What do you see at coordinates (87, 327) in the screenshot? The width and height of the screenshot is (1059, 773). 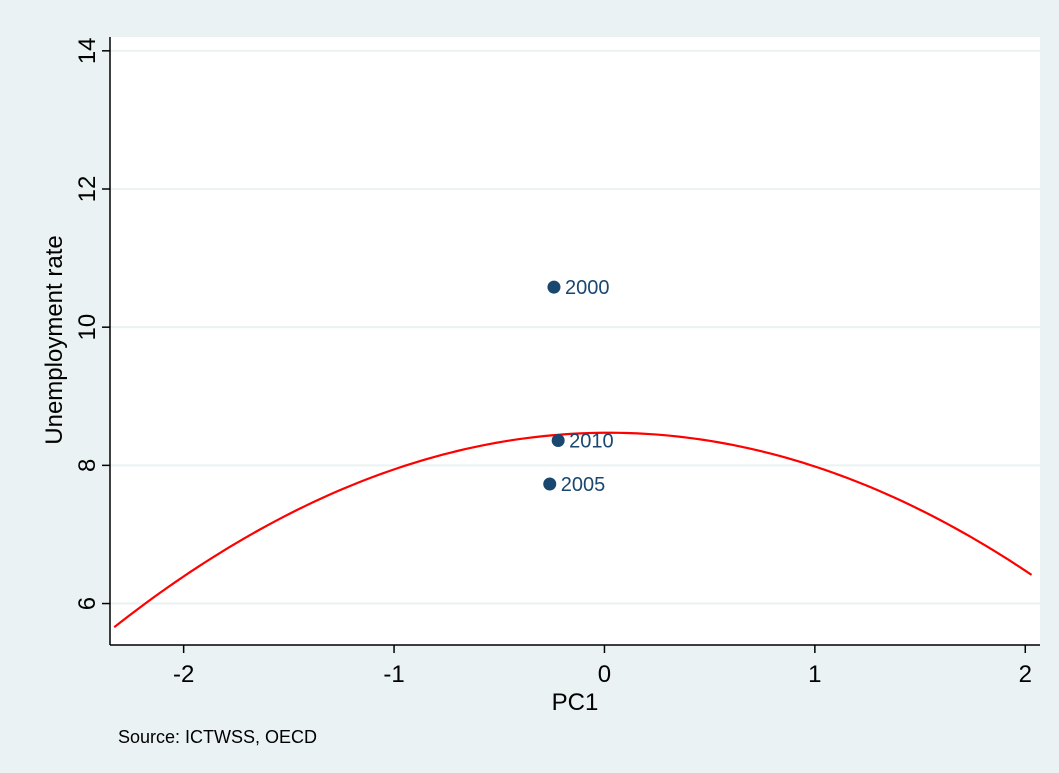 I see `y-tick-label-2: 10` at bounding box center [87, 327].